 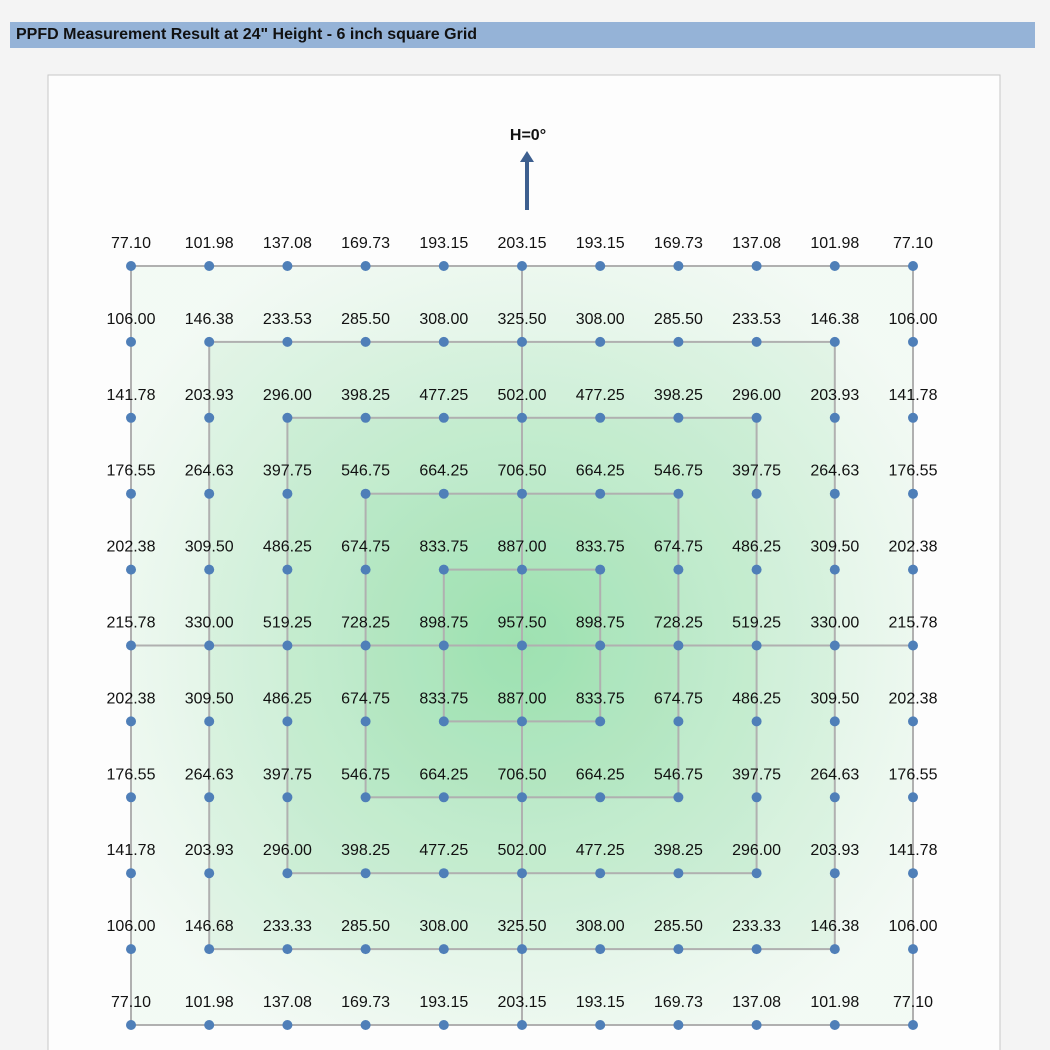 I want to click on value-label: 203.15, so click(x=522, y=1002).